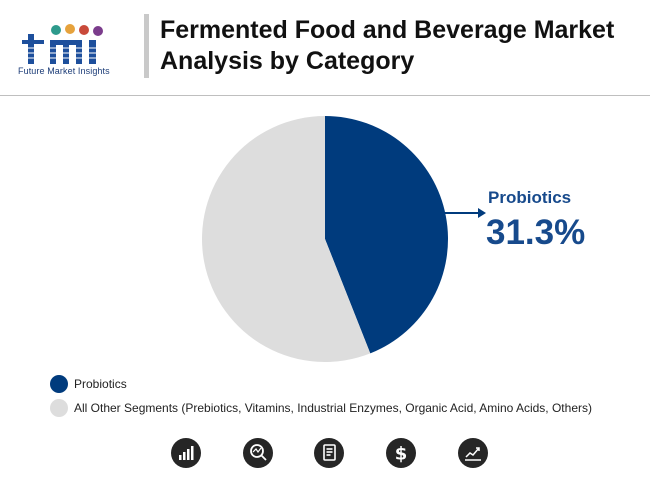 This screenshot has height=480, width=650. Describe the element at coordinates (536, 232) in the screenshot. I see `callout-value: 31.3%` at that location.